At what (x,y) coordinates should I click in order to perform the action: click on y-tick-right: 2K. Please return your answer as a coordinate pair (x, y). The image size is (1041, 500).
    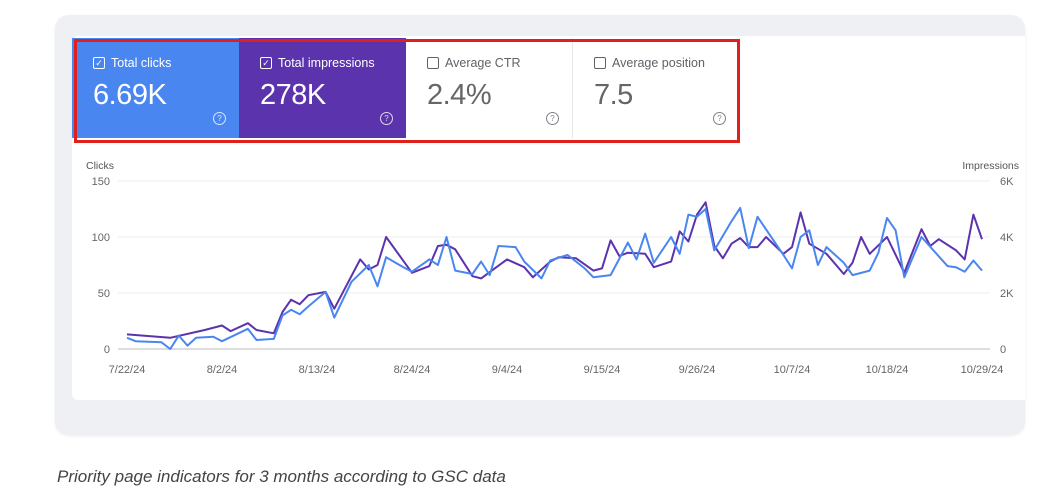
    Looking at the image, I should click on (1007, 294).